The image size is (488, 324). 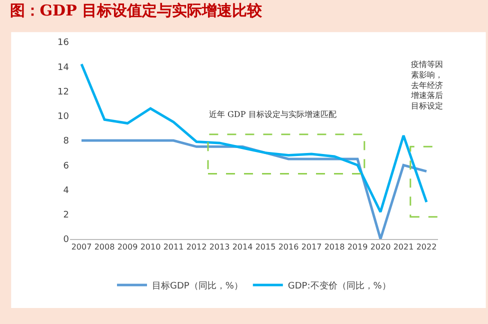 I want to click on chart-title: 图：GDP 目标设值定与实际增速比较, so click(x=137, y=10).